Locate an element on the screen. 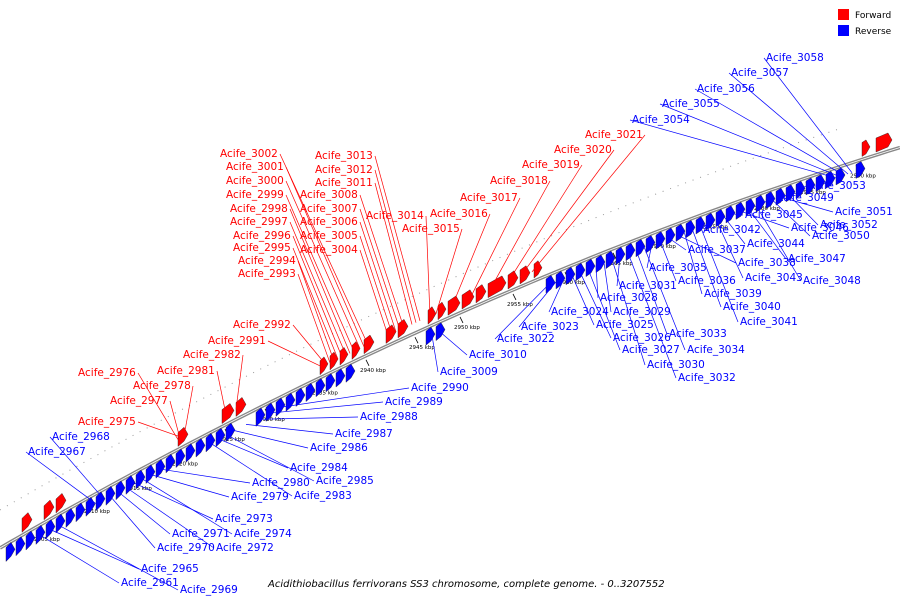 This screenshot has width=900, height=600. gene-label: Acife_2989 is located at coordinates (414, 402).